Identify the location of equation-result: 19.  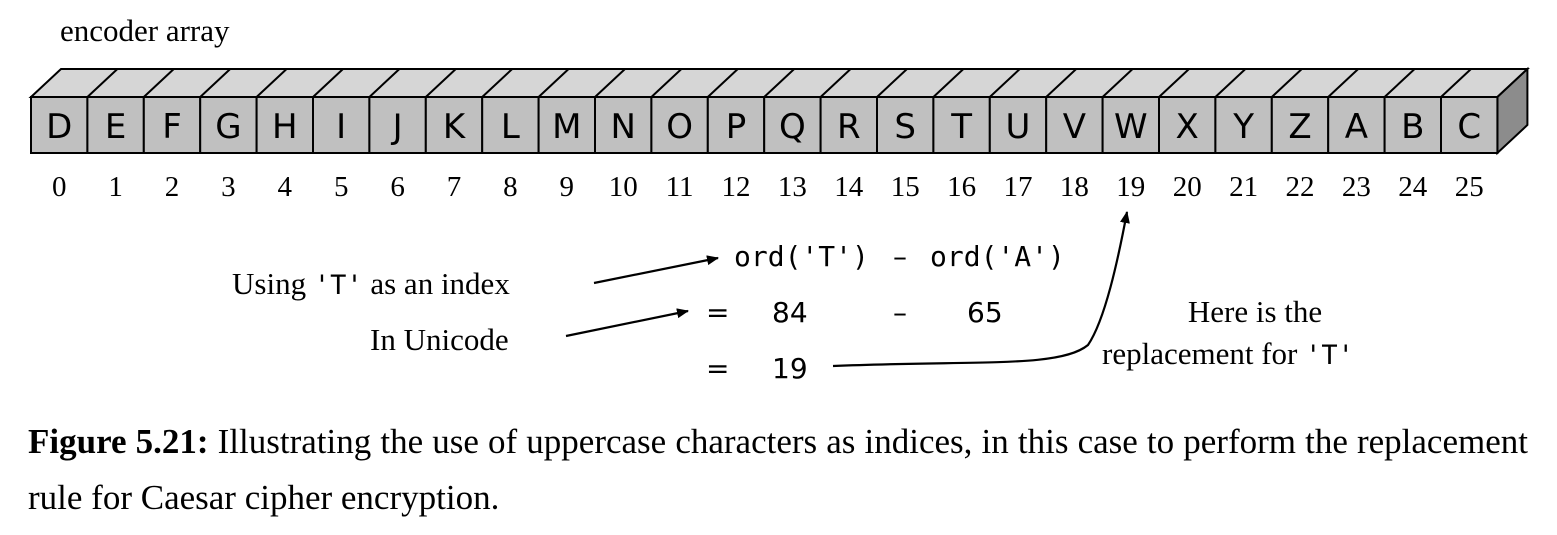
(790, 368).